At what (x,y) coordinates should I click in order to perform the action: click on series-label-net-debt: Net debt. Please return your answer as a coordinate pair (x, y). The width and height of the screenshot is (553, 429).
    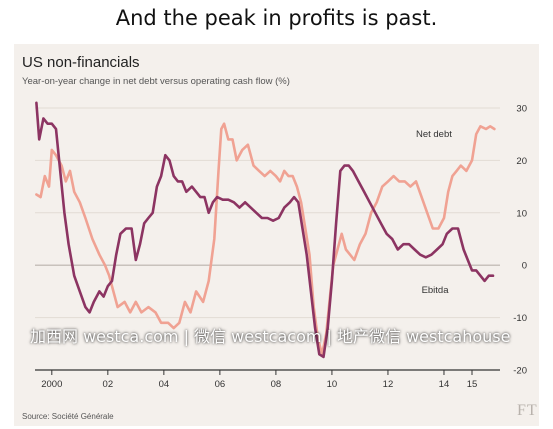
    Looking at the image, I should click on (434, 134).